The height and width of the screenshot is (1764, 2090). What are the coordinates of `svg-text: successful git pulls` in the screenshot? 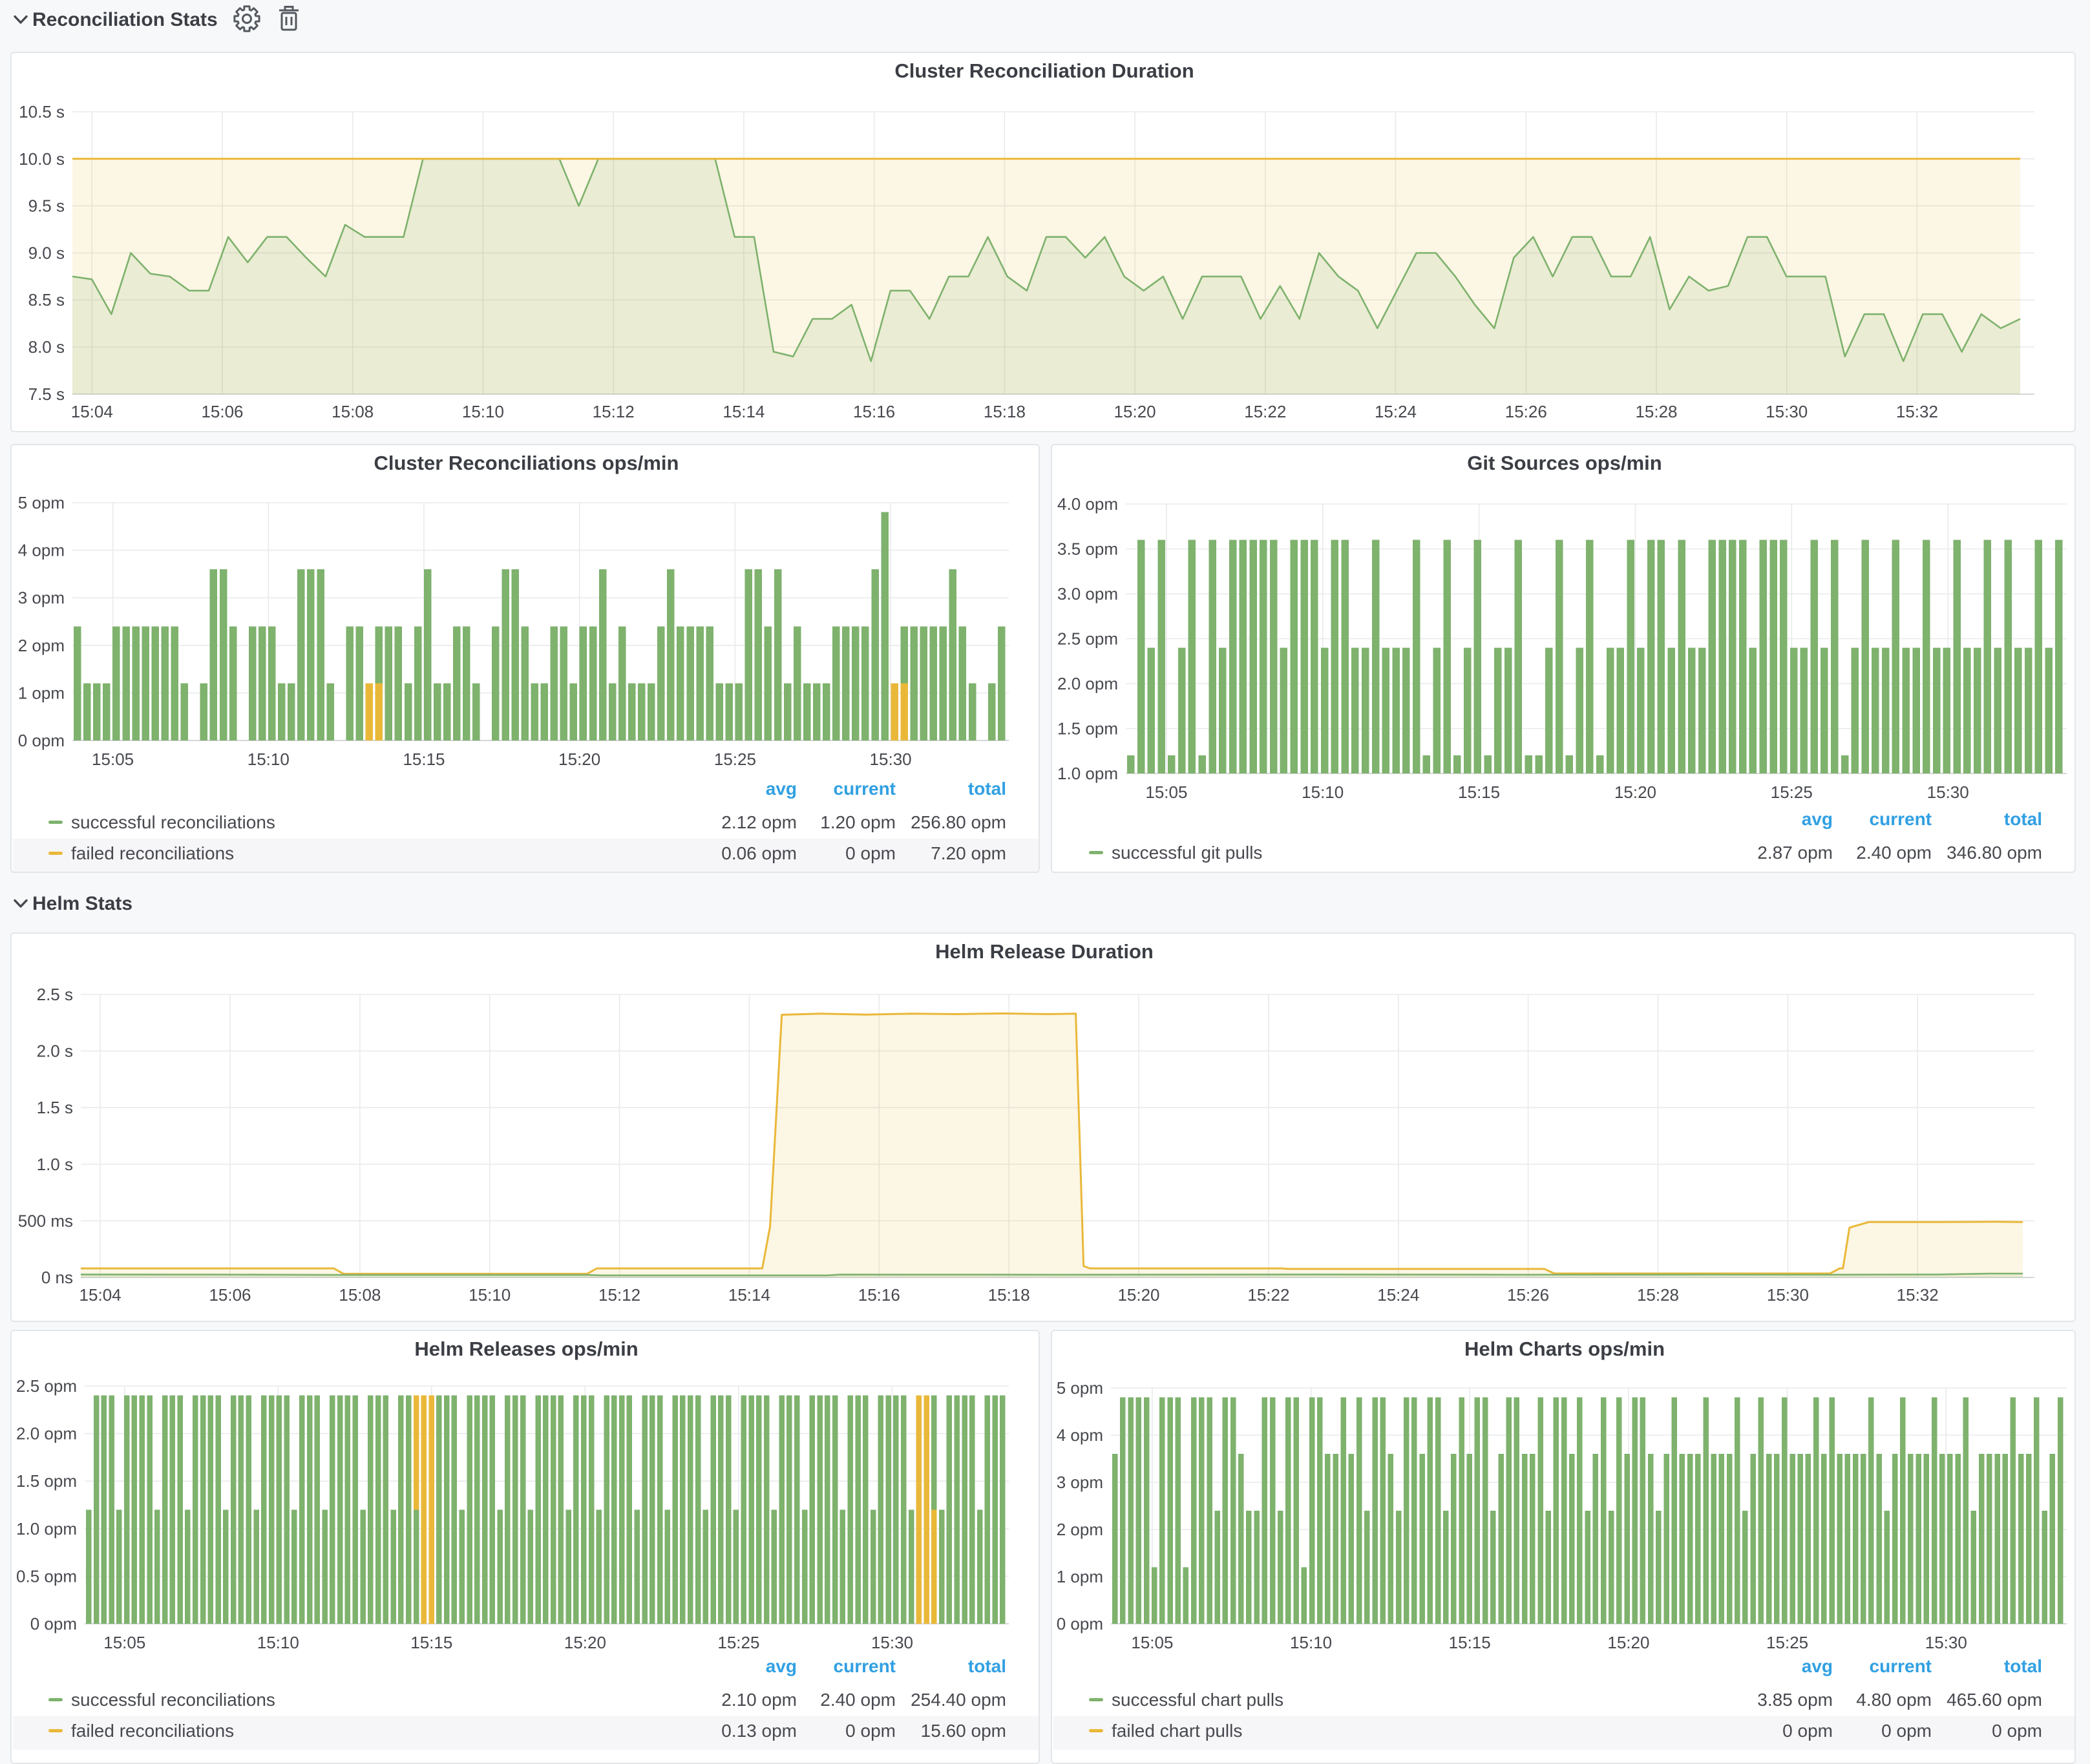 It's located at (1187, 853).